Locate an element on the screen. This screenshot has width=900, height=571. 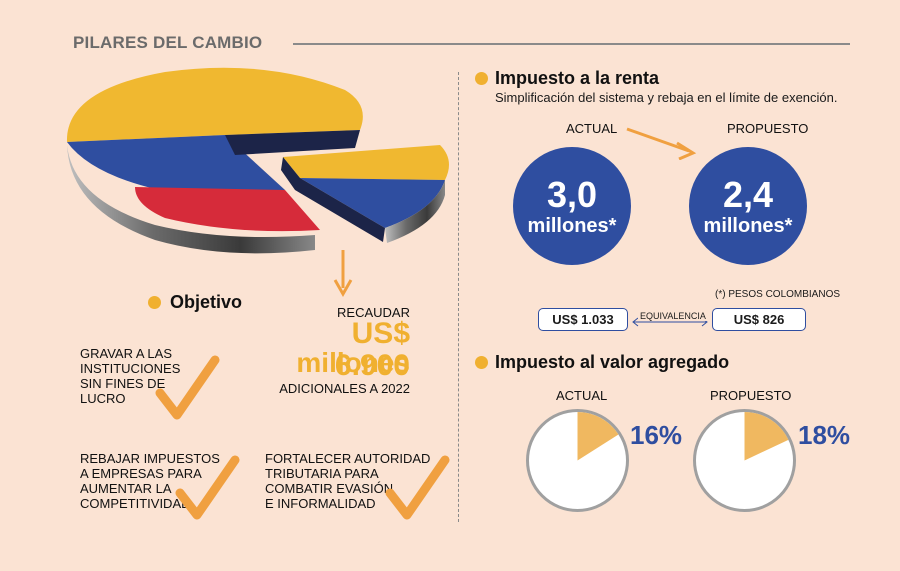
title-rule is located at coordinates (571, 44).